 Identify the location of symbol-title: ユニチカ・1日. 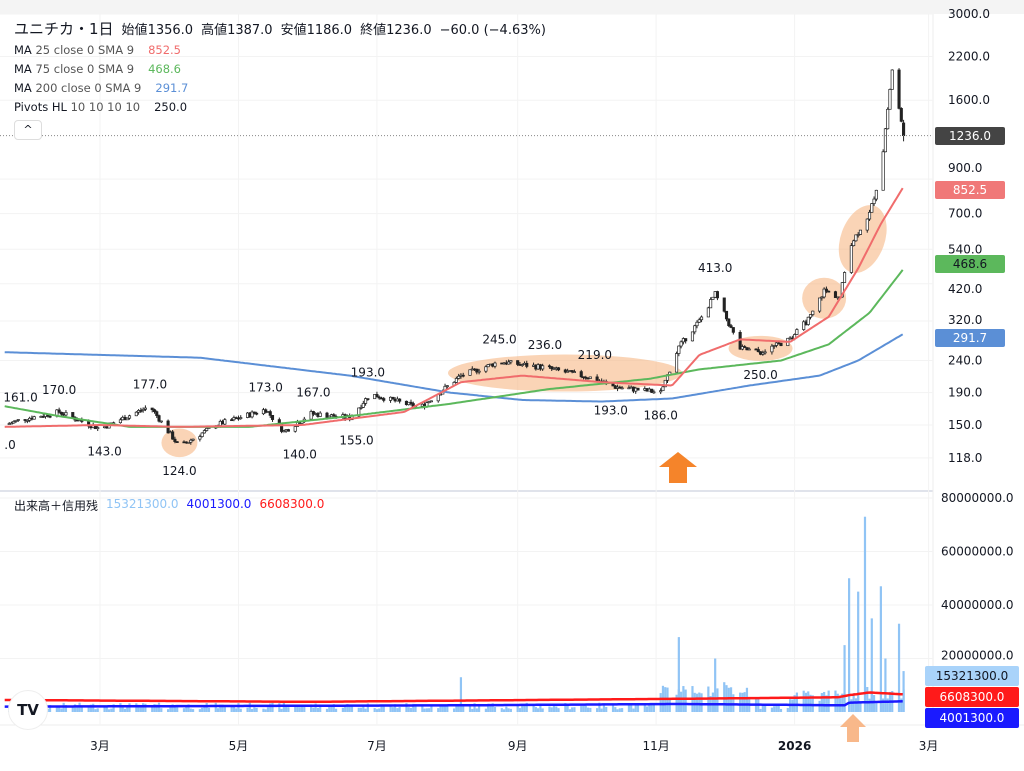
(64, 29).